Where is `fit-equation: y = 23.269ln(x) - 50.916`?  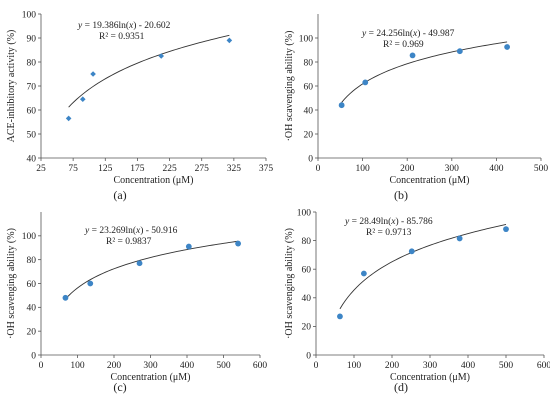 fit-equation: y = 23.269ln(x) - 50.916 is located at coordinates (131, 230).